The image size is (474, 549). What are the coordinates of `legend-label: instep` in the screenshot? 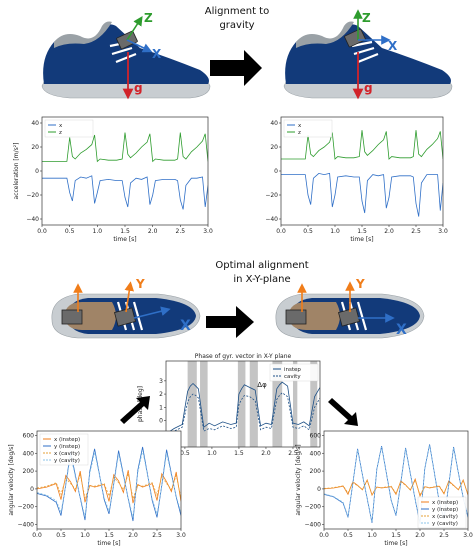 It's located at (292, 370).